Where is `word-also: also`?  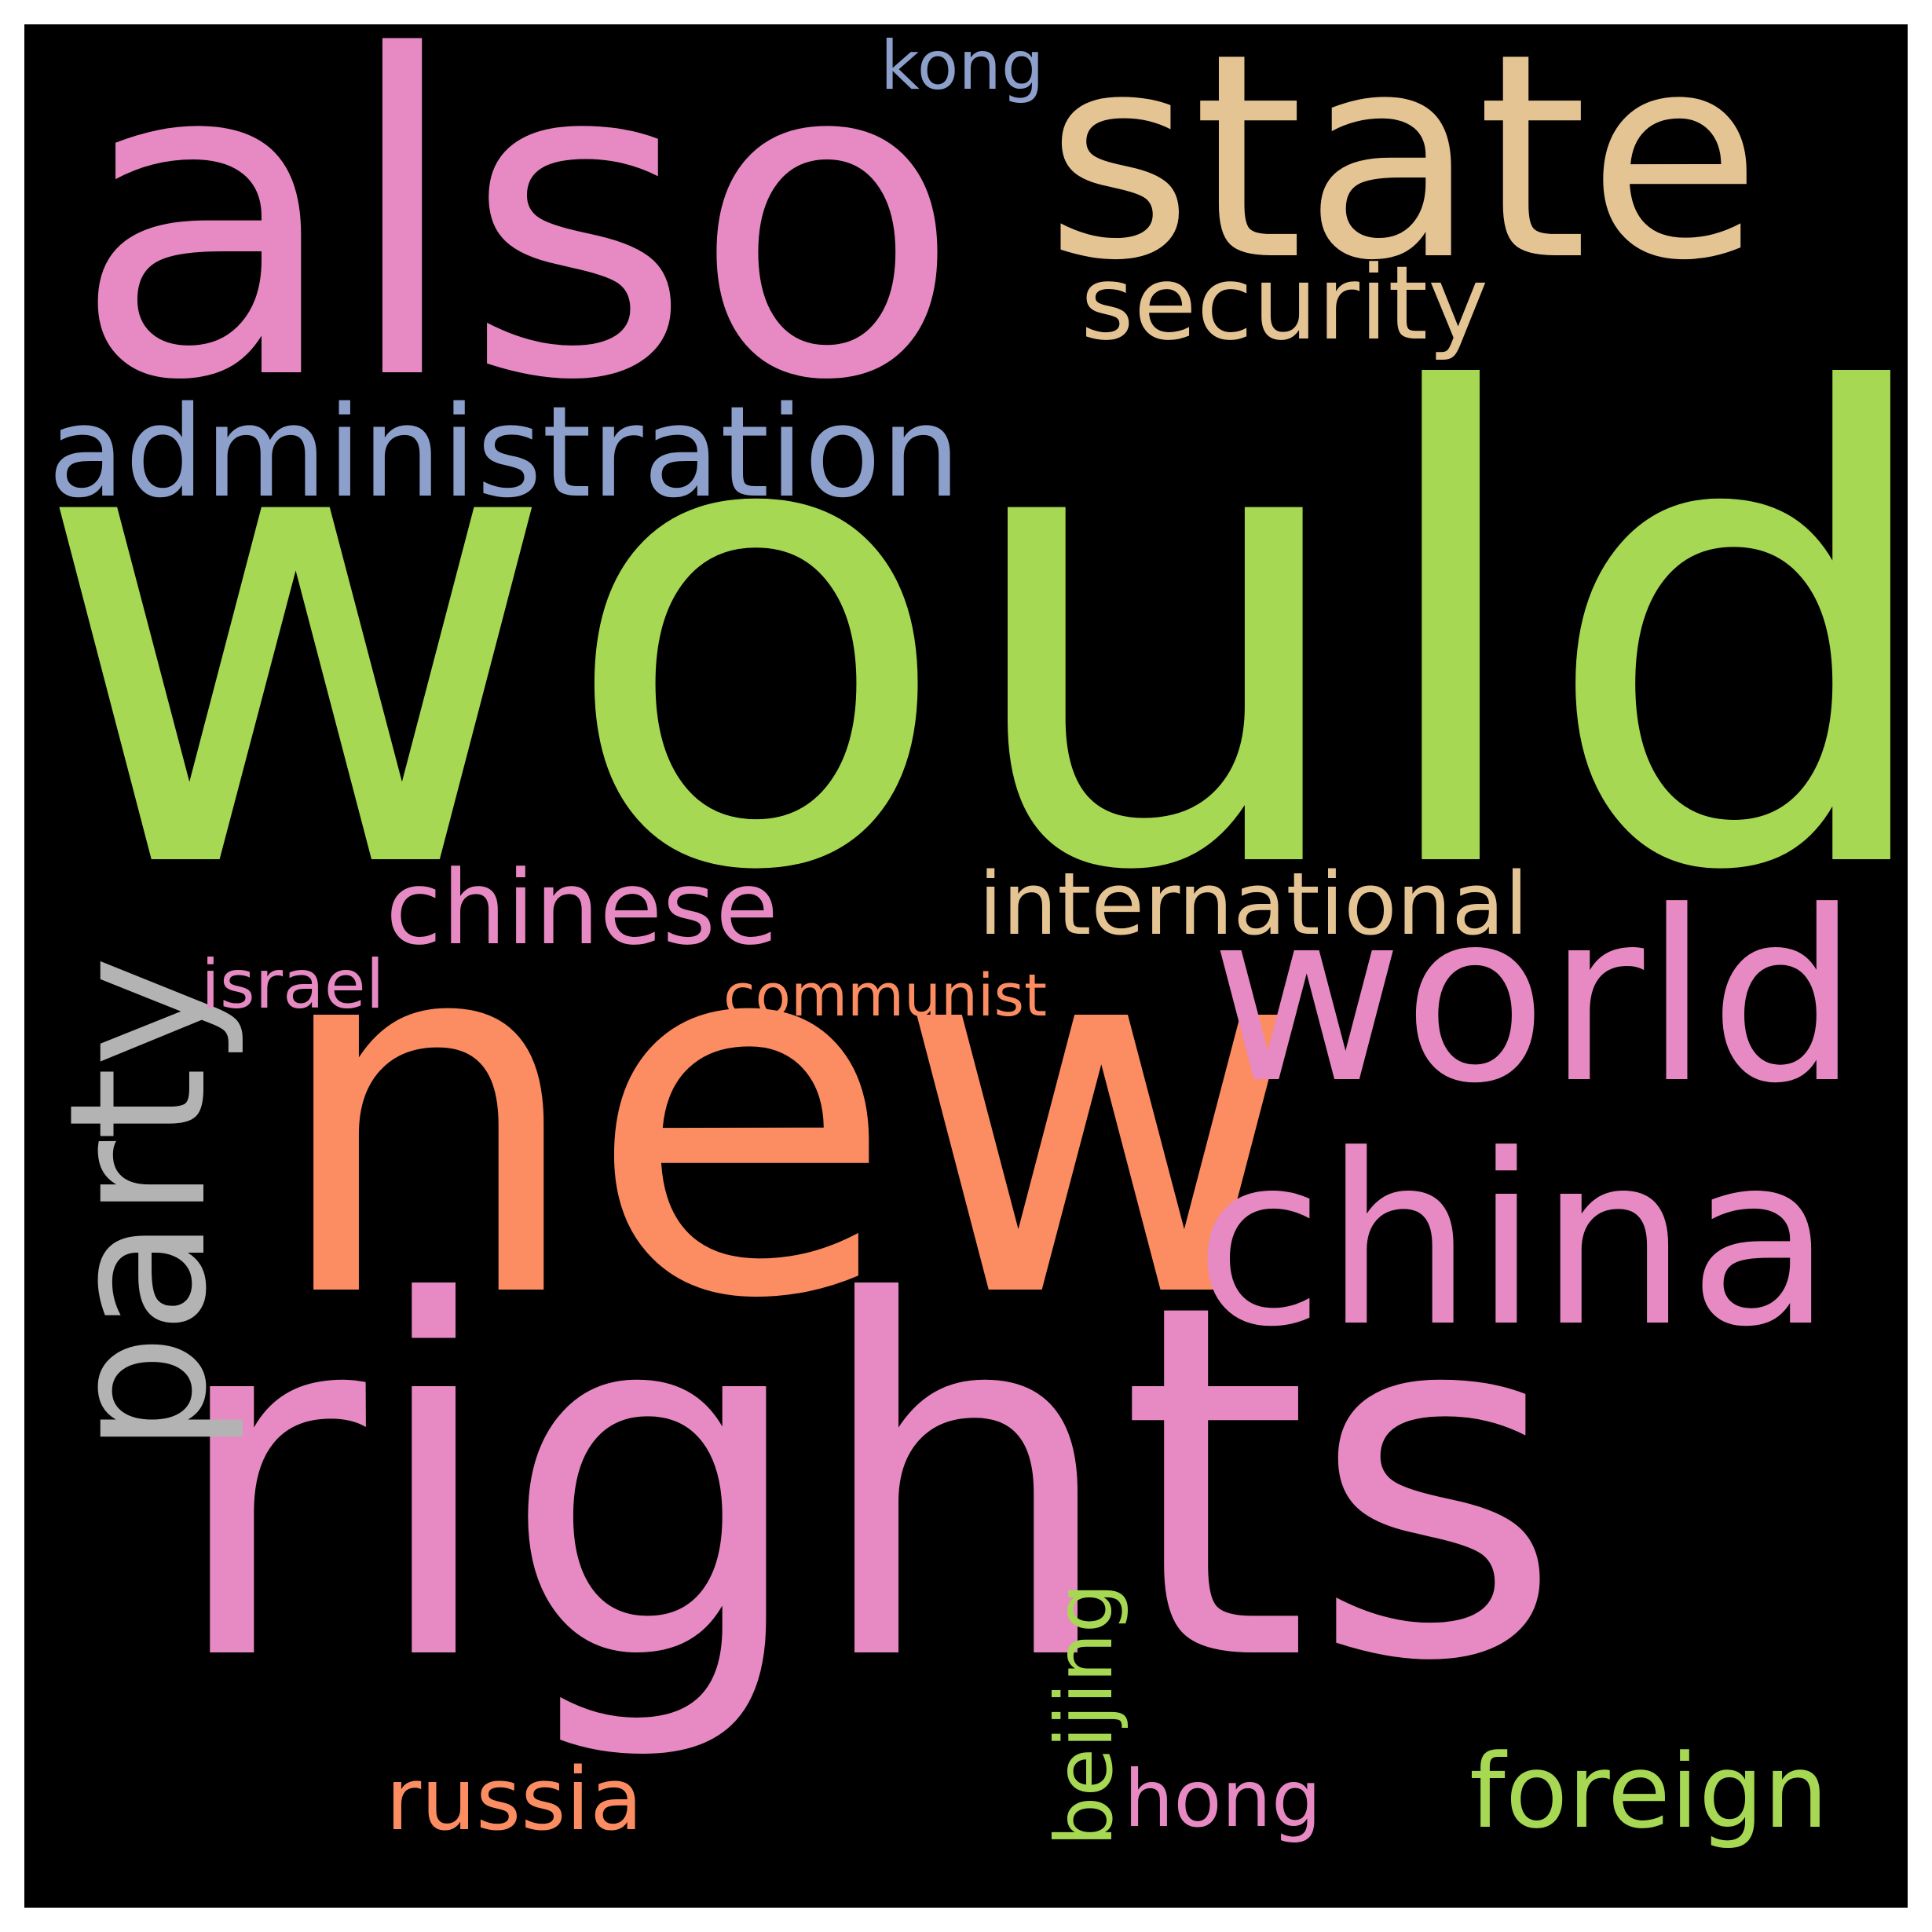
word-also: also is located at coordinates (516, 251).